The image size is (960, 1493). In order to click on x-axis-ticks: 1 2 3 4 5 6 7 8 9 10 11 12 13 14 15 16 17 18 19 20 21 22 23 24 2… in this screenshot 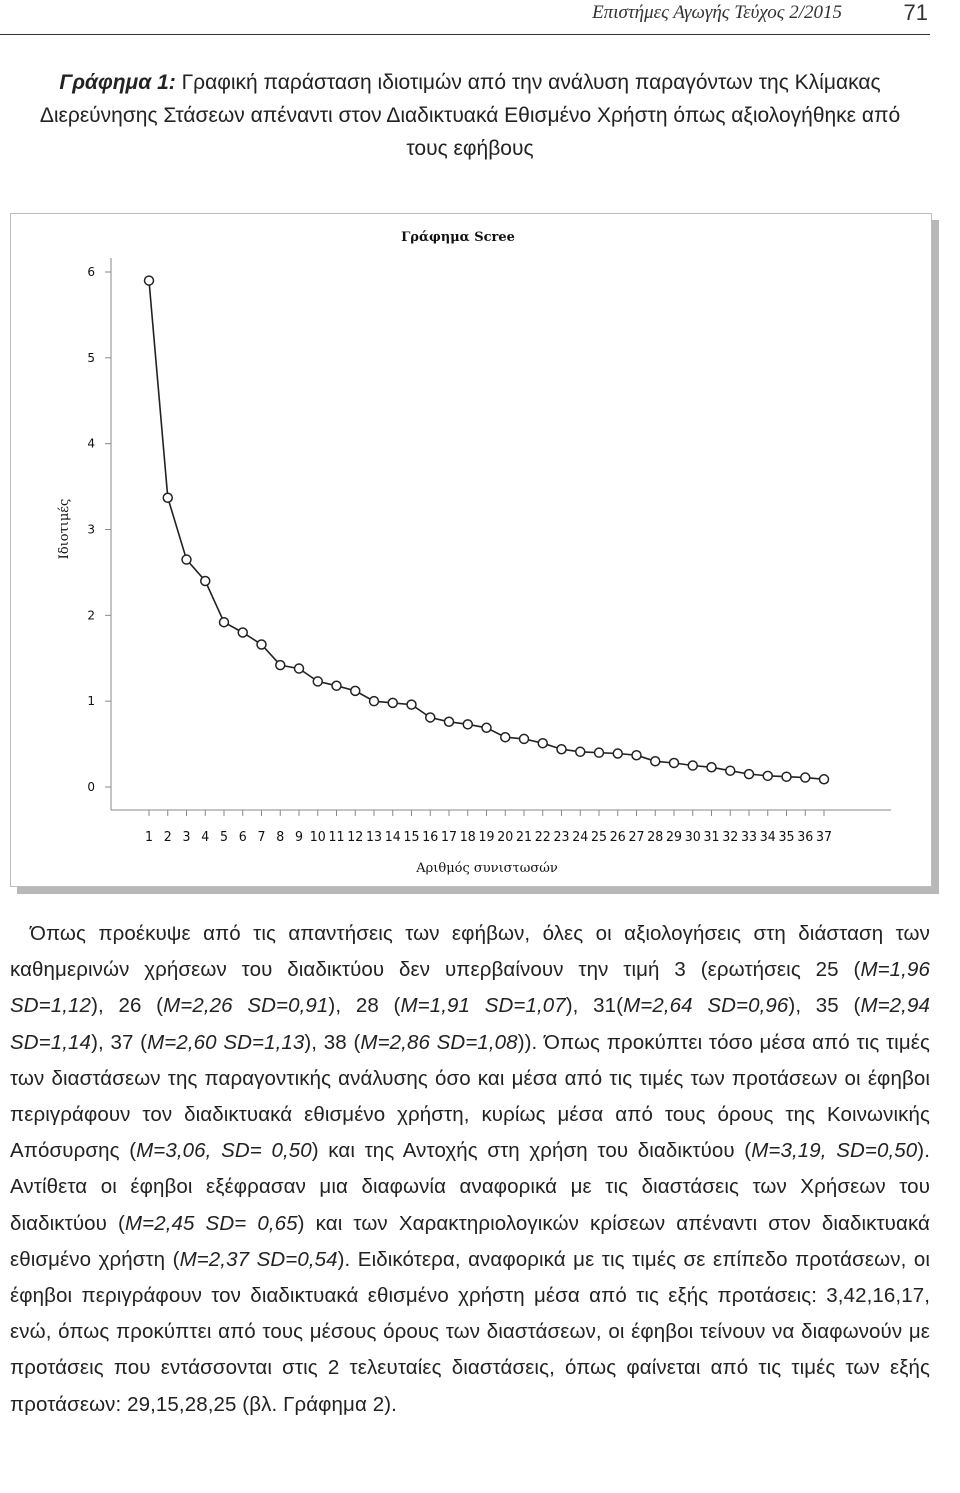, I will do `click(488, 827)`.